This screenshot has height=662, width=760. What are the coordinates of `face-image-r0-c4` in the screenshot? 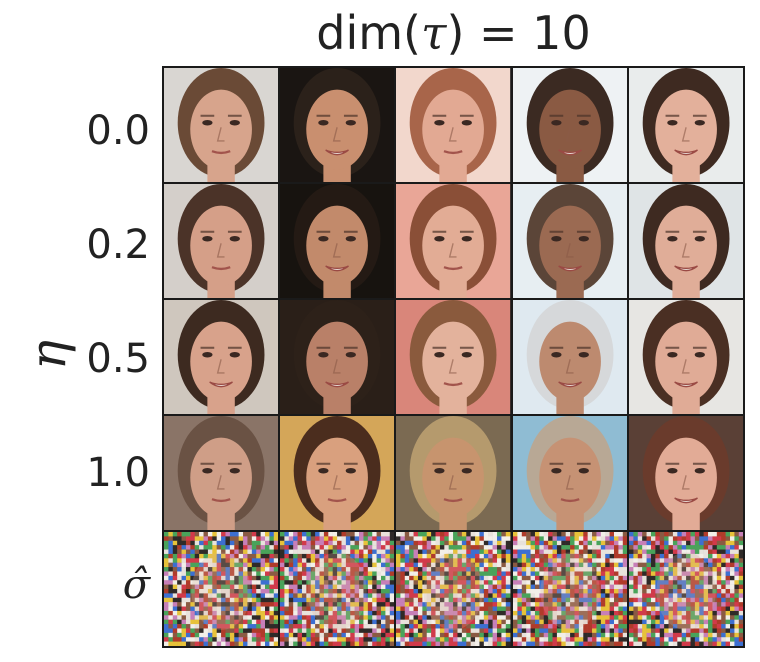 It's located at (685, 125).